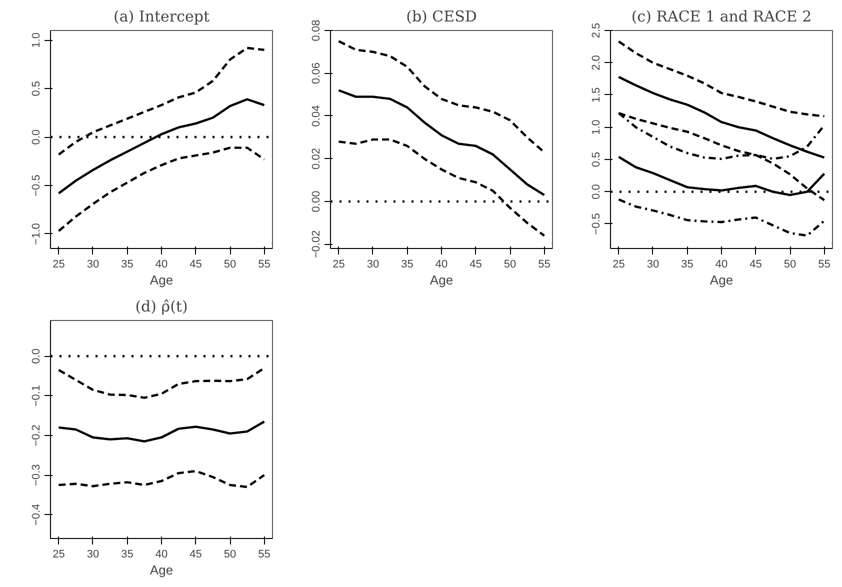 This screenshot has width=842, height=587. What do you see at coordinates (721, 17) in the screenshot?
I see `chart-title: (c) RACE 1 and RACE 2` at bounding box center [721, 17].